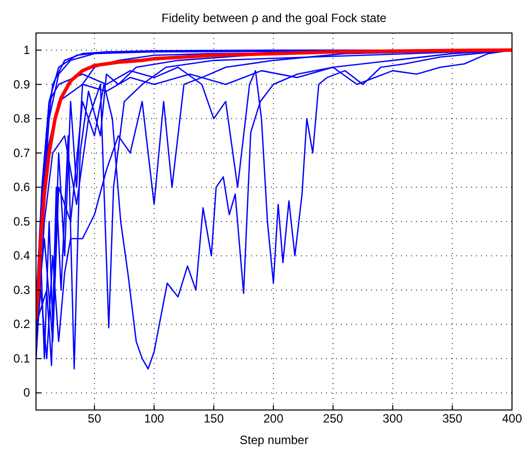  What do you see at coordinates (21, 289) in the screenshot?
I see `y-tick-label: 0.3` at bounding box center [21, 289].